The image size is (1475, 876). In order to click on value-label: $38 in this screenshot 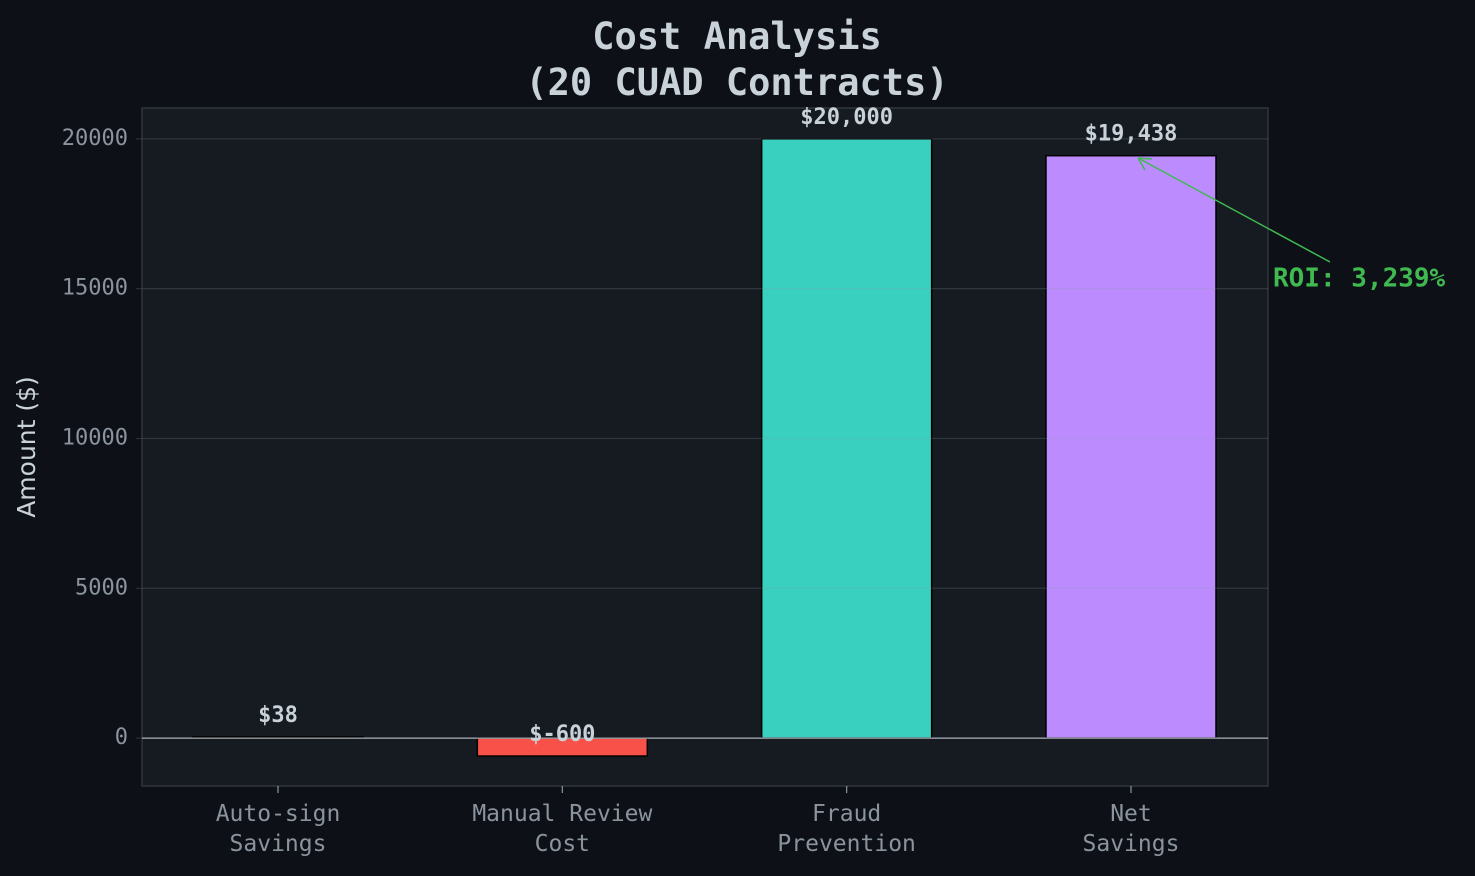, I will do `click(278, 715)`.